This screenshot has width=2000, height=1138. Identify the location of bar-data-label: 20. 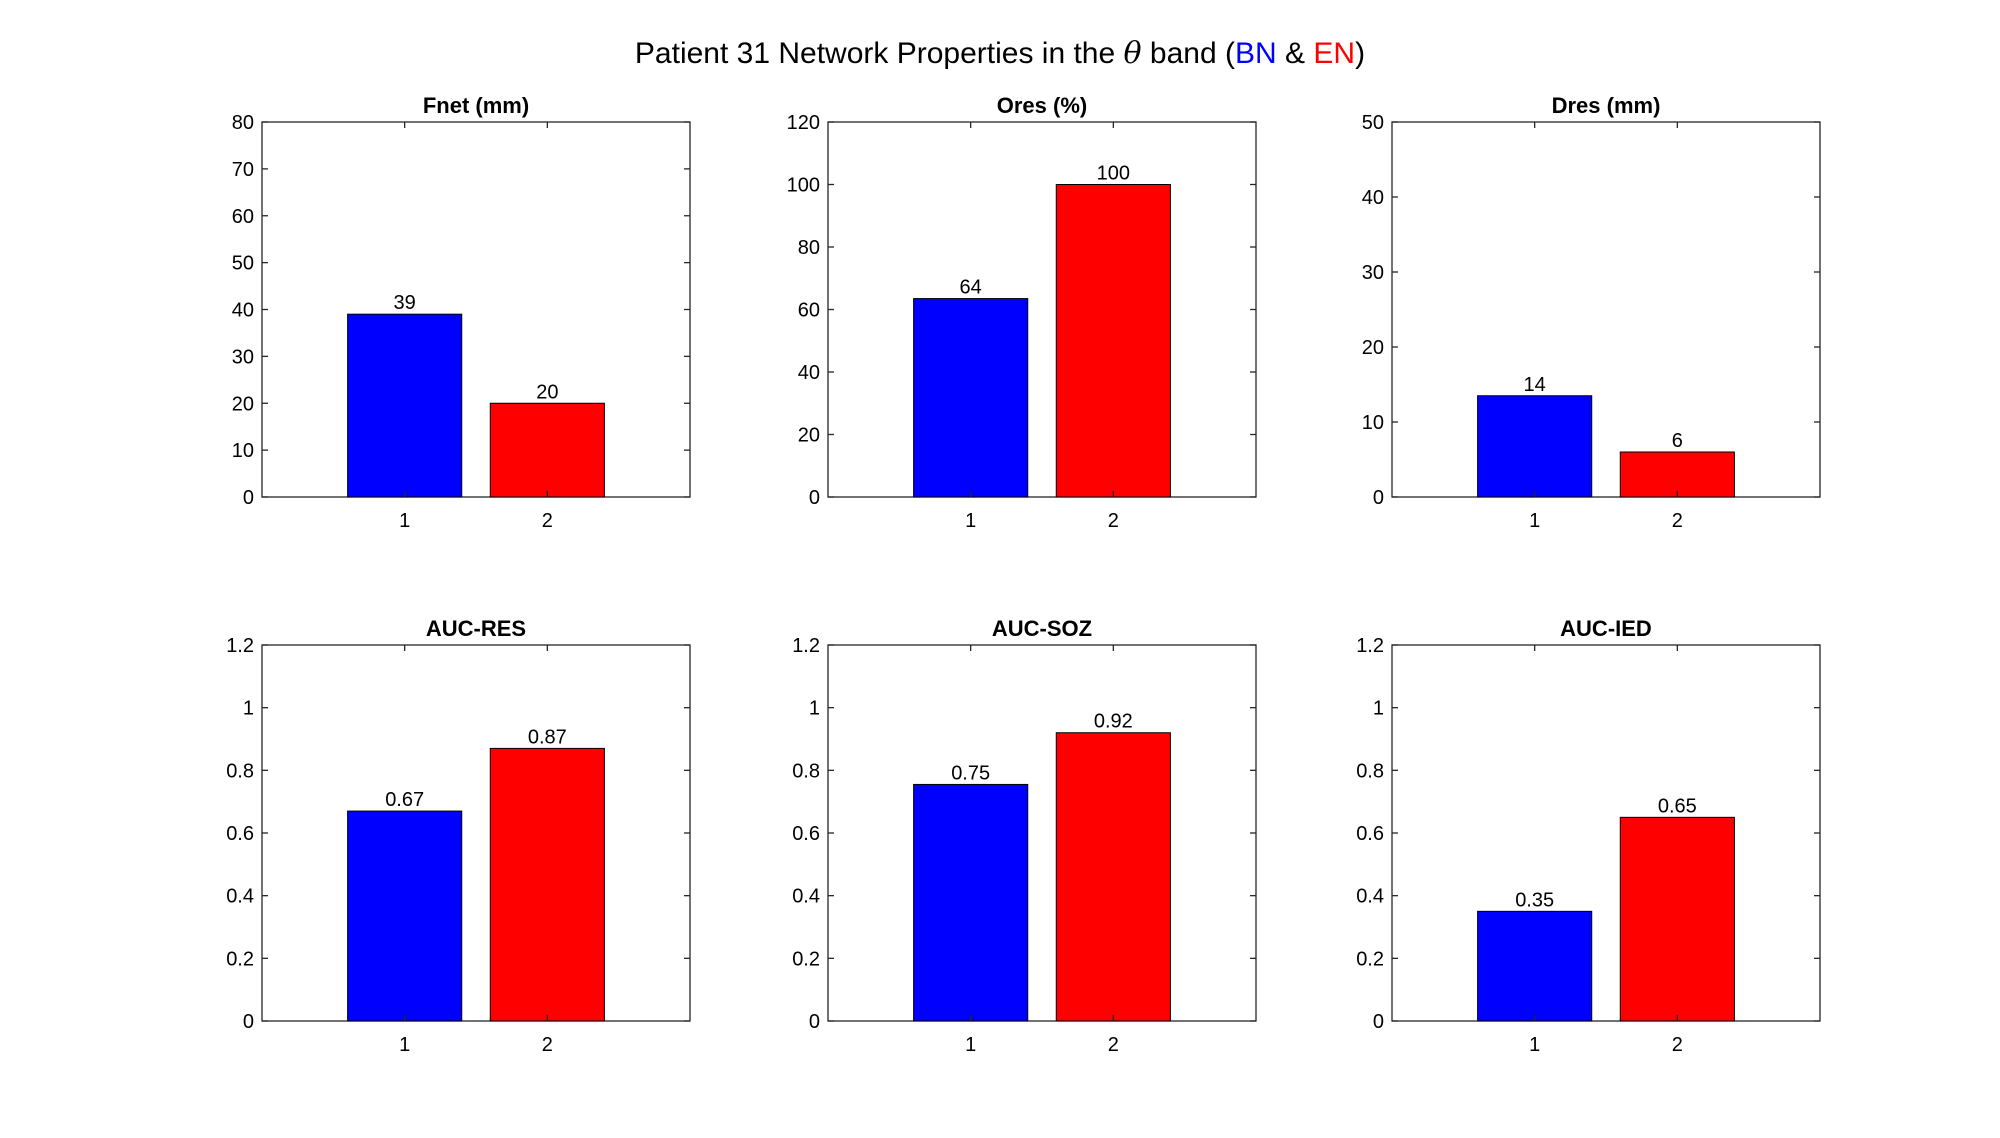
(547, 392).